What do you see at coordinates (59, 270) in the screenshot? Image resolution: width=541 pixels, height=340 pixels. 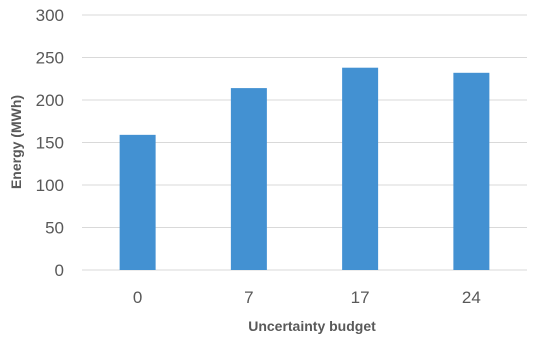 I see `y-tick-label: 0` at bounding box center [59, 270].